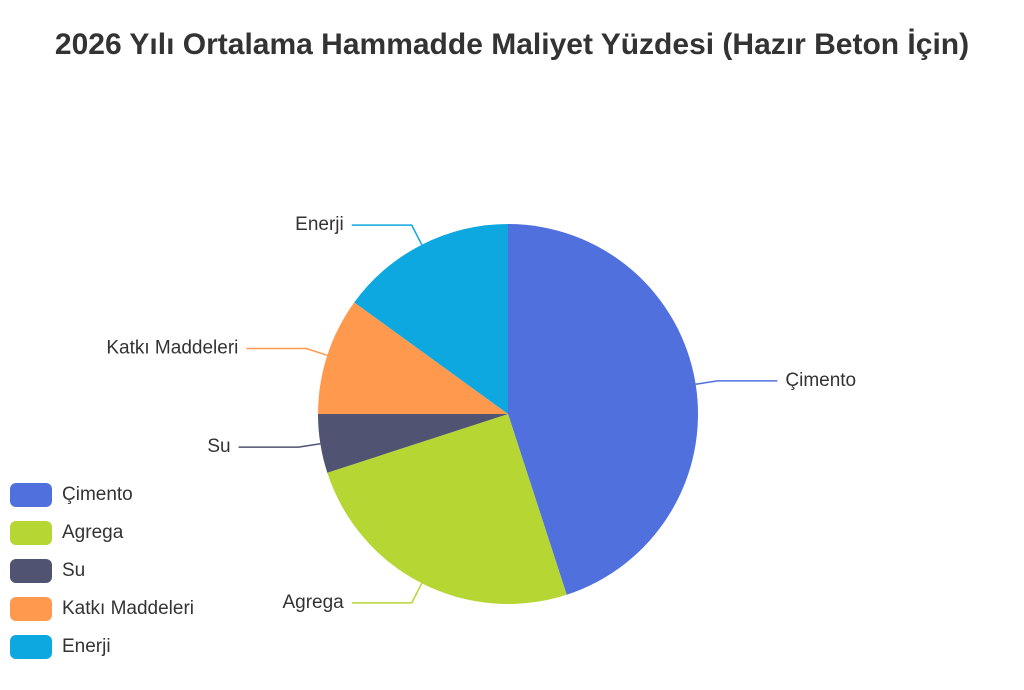 The image size is (1024, 690). I want to click on slice-label-katki-maddeleri: Katkı Maddeleri, so click(172, 348).